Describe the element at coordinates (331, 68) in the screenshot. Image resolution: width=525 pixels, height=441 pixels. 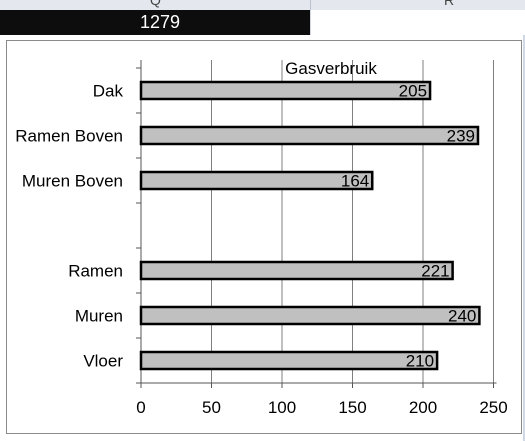
I see `chart-title: Gasverbruik` at that location.